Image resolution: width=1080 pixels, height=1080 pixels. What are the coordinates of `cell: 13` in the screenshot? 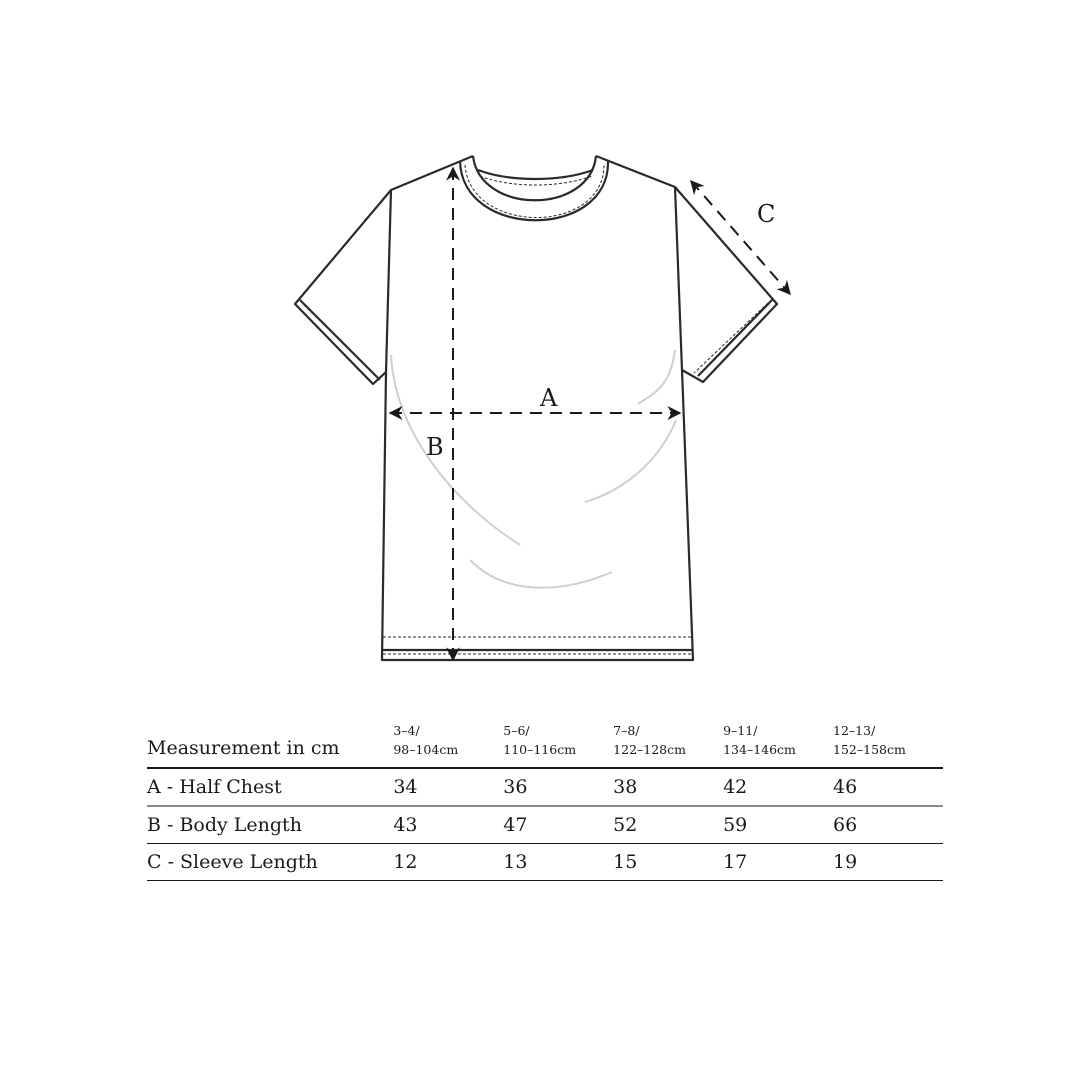 It's located at (515, 862).